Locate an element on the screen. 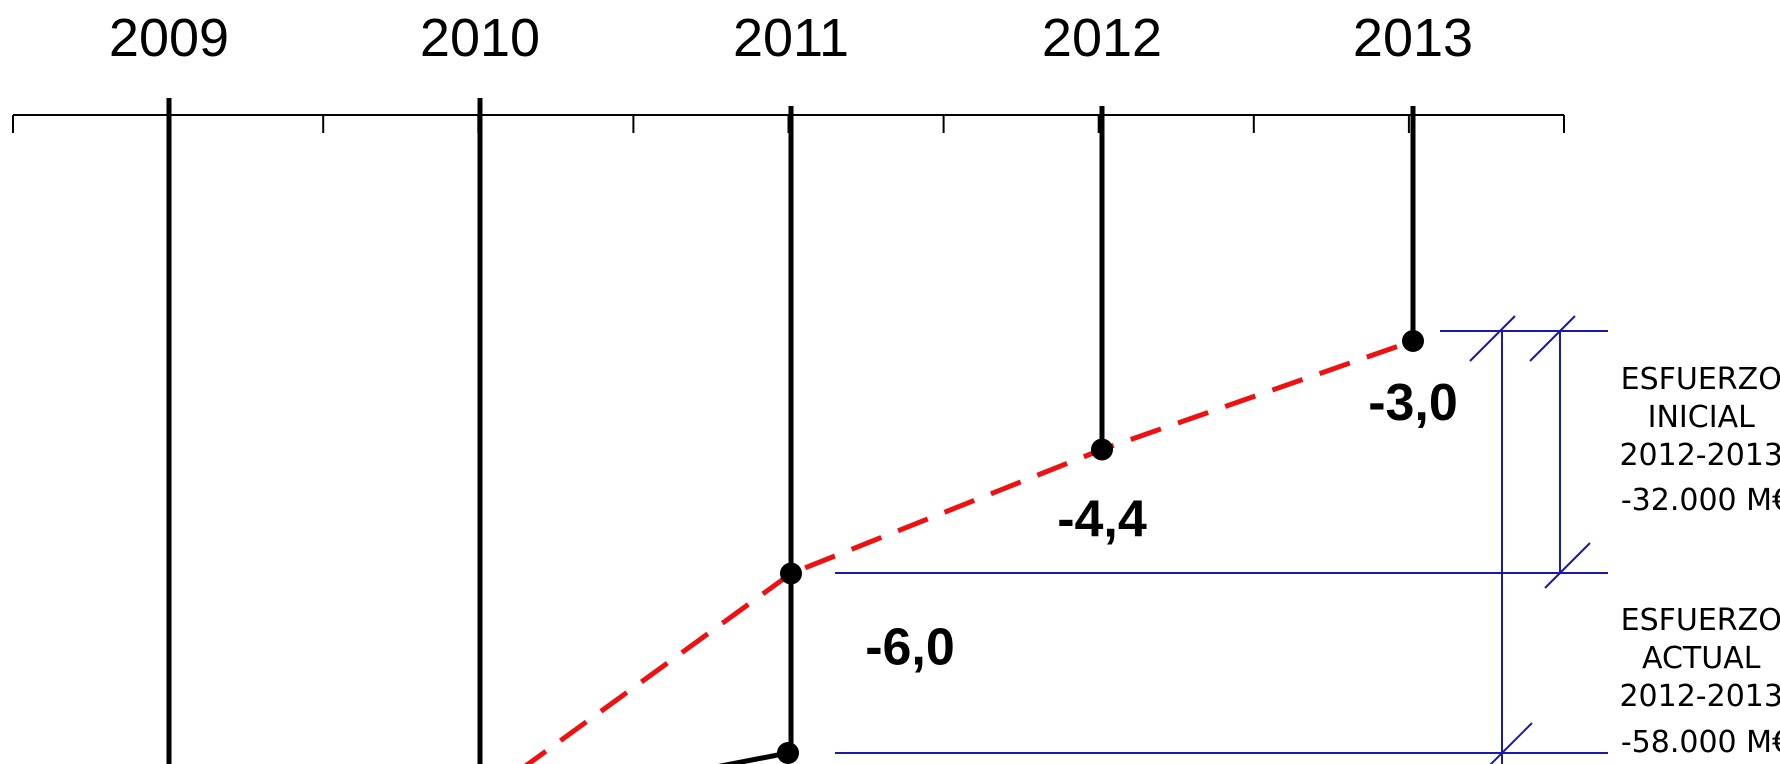 This screenshot has height=764, width=1780. data-points is located at coordinates (1102, 457).